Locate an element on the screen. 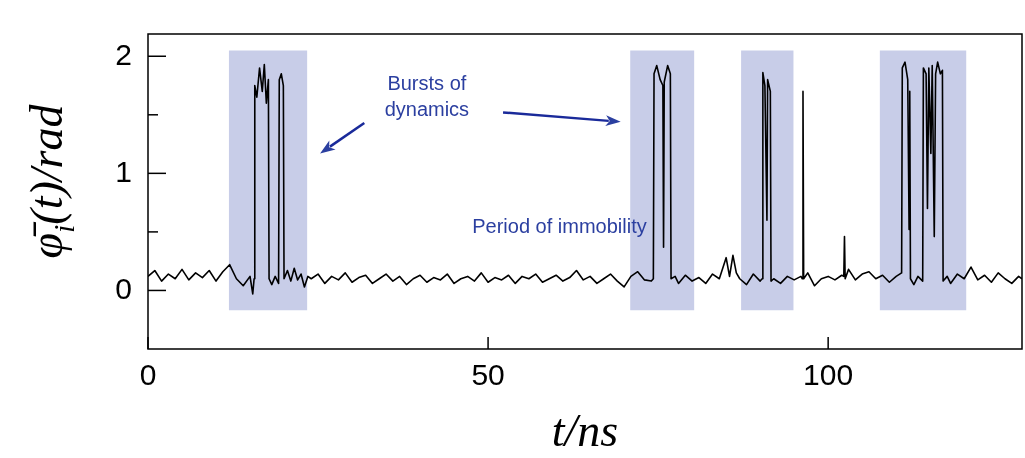  y-axis-title: φ̄i(t)/rad is located at coordinates (50, 181).